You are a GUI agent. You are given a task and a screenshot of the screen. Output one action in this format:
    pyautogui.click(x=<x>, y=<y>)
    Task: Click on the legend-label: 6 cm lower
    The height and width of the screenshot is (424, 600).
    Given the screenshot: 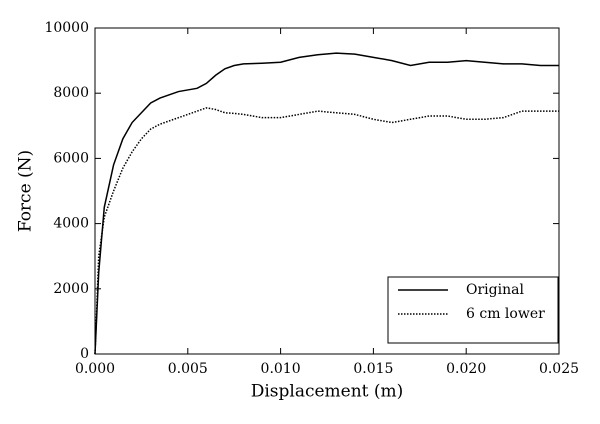 What is the action you would take?
    pyautogui.click(x=505, y=314)
    